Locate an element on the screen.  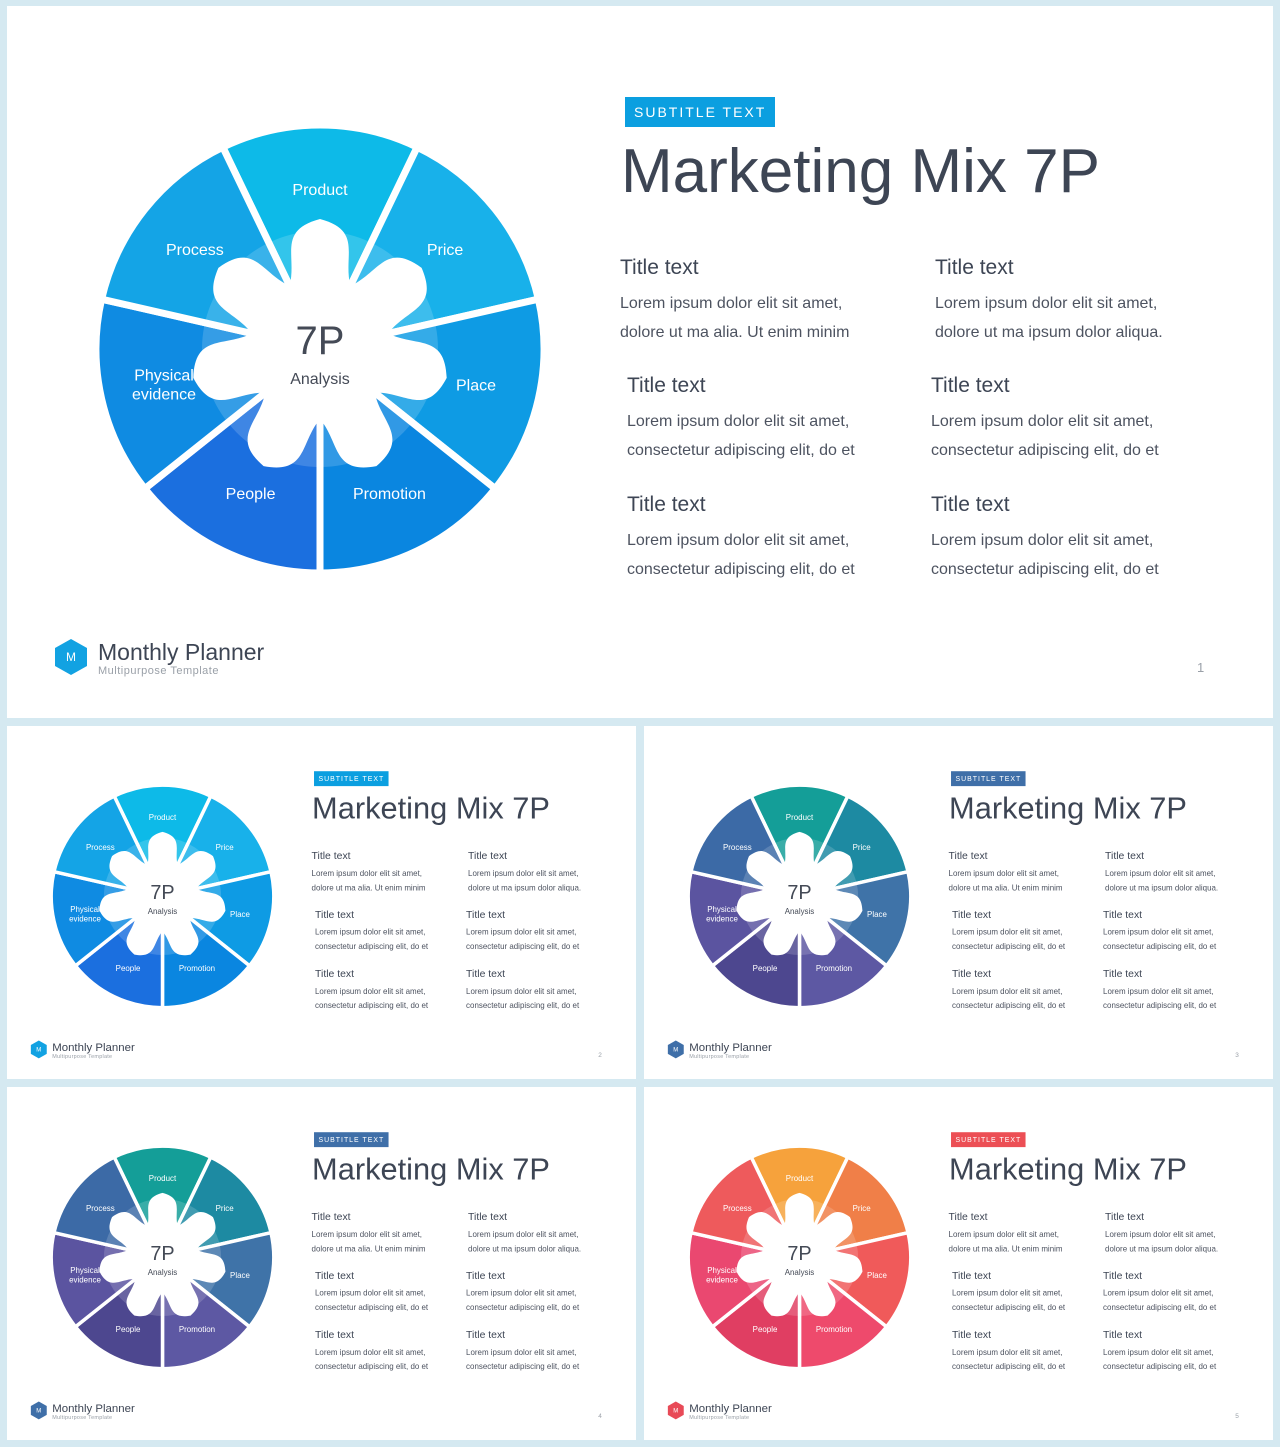
hexagon-shape is located at coordinates (675, 1049).